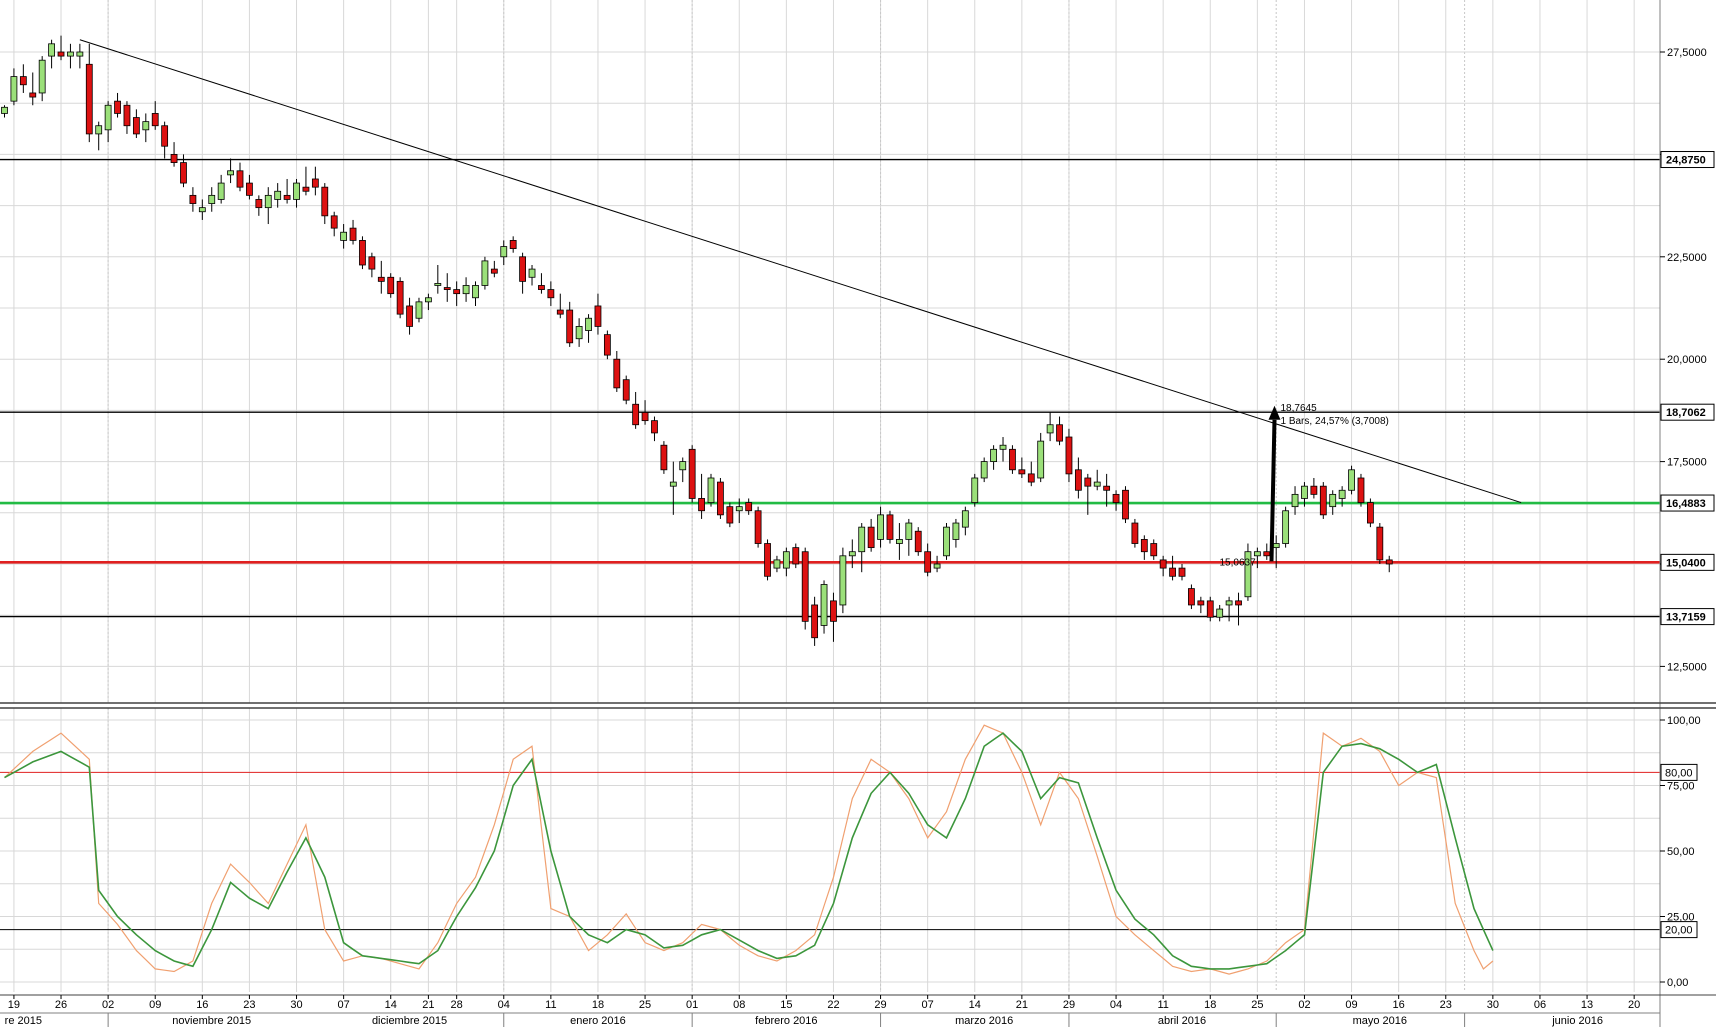 This screenshot has width=1716, height=1027. Describe the element at coordinates (598, 1021) in the screenshot. I see `month-label: enero 2016` at that location.